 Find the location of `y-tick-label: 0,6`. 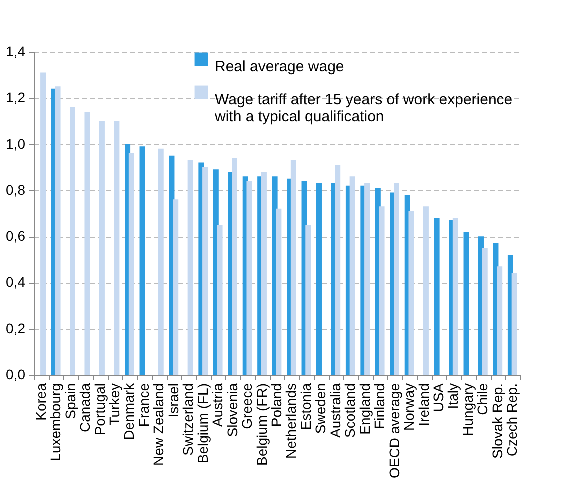

y-tick-label: 0,6 is located at coordinates (16, 236).